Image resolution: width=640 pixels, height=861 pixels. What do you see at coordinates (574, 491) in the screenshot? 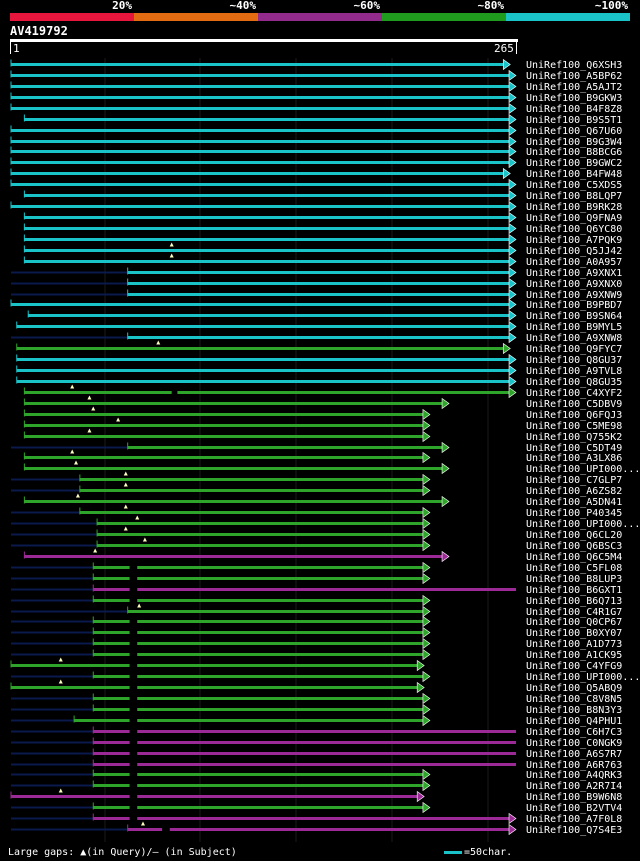
I see `hit-label: UniRef100_A6ZS82` at bounding box center [574, 491].